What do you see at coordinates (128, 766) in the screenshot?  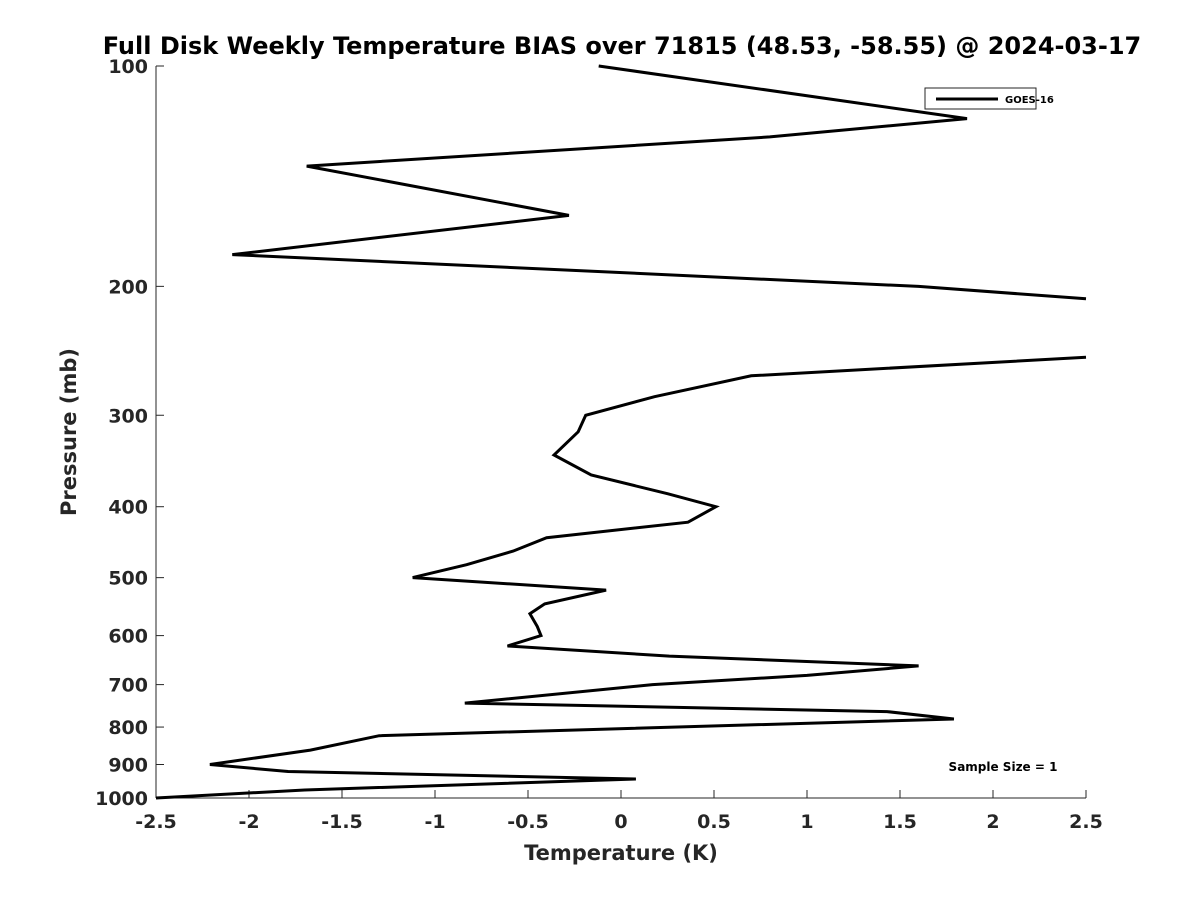 I see `y-tick-label: 900` at bounding box center [128, 766].